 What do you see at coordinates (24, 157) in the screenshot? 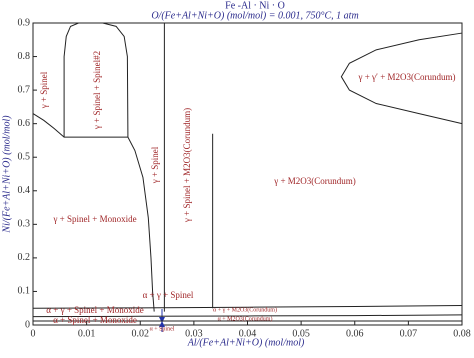
I see `y-tick-label: 0.5` at bounding box center [24, 157].